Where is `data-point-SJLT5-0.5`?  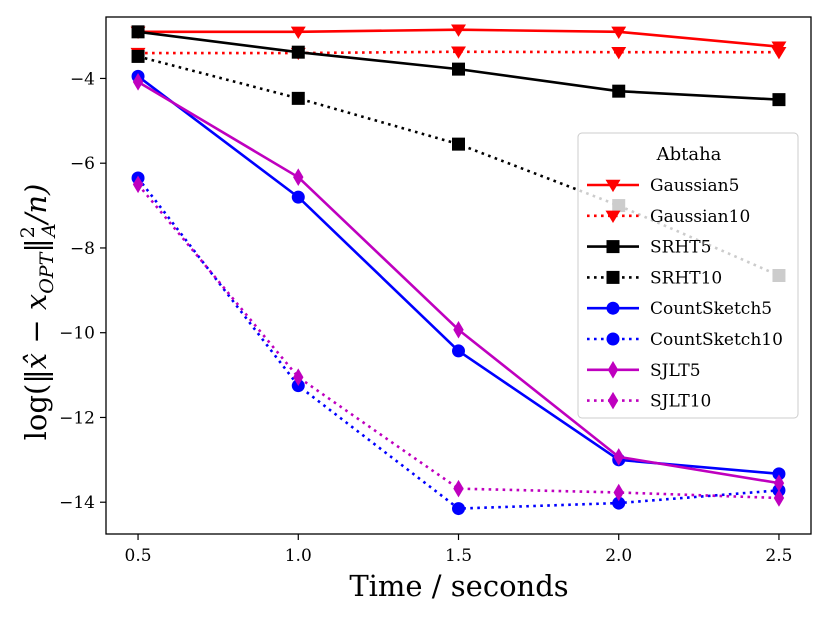 data-point-SJLT5-0.5 is located at coordinates (138, 82).